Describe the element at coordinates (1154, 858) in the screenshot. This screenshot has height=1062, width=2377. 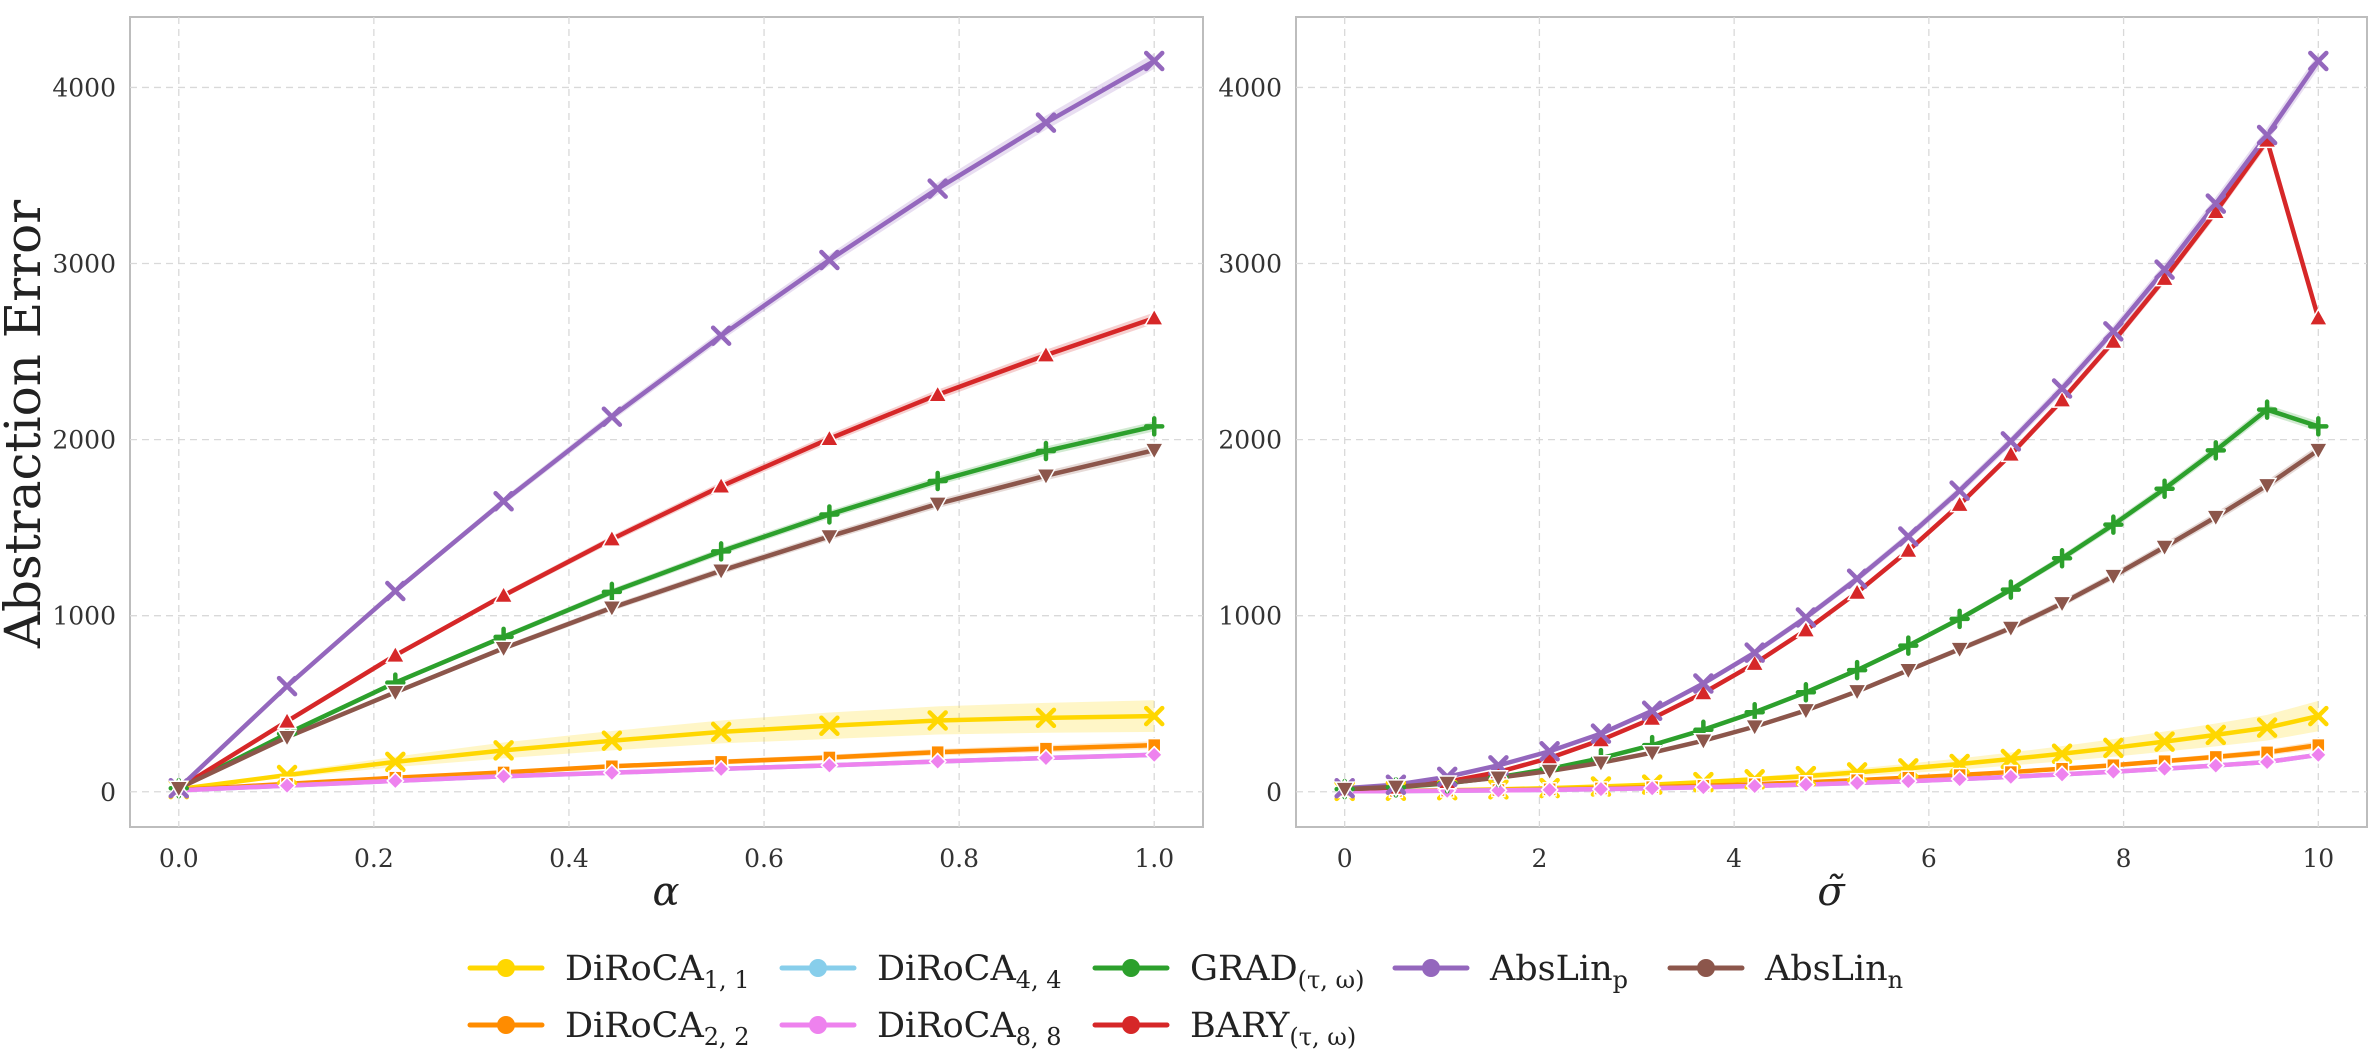
I see `left-x-tick-label: 1.0` at that location.